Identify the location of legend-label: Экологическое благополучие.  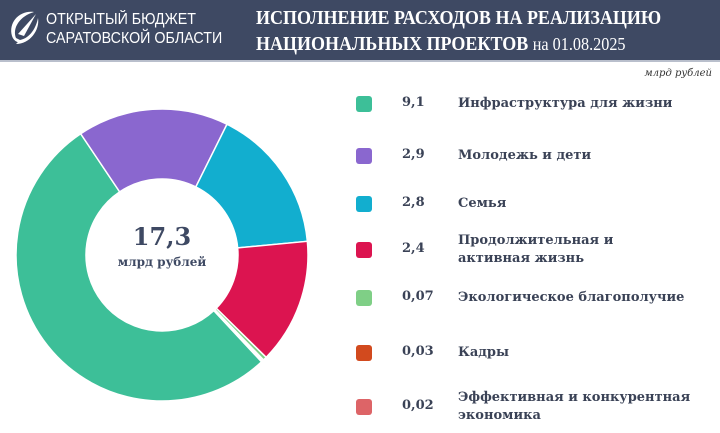
(571, 297).